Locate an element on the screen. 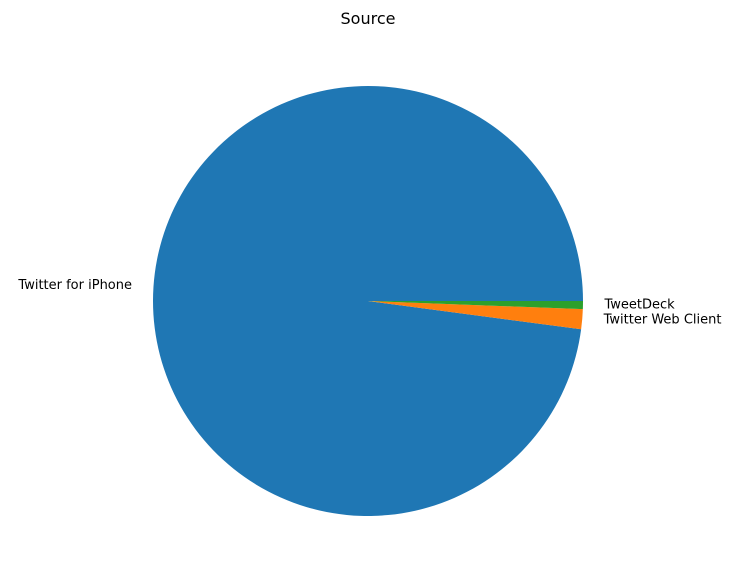  slice-label-twitter-for-iphone: Twitter for iPhone is located at coordinates (74, 285).